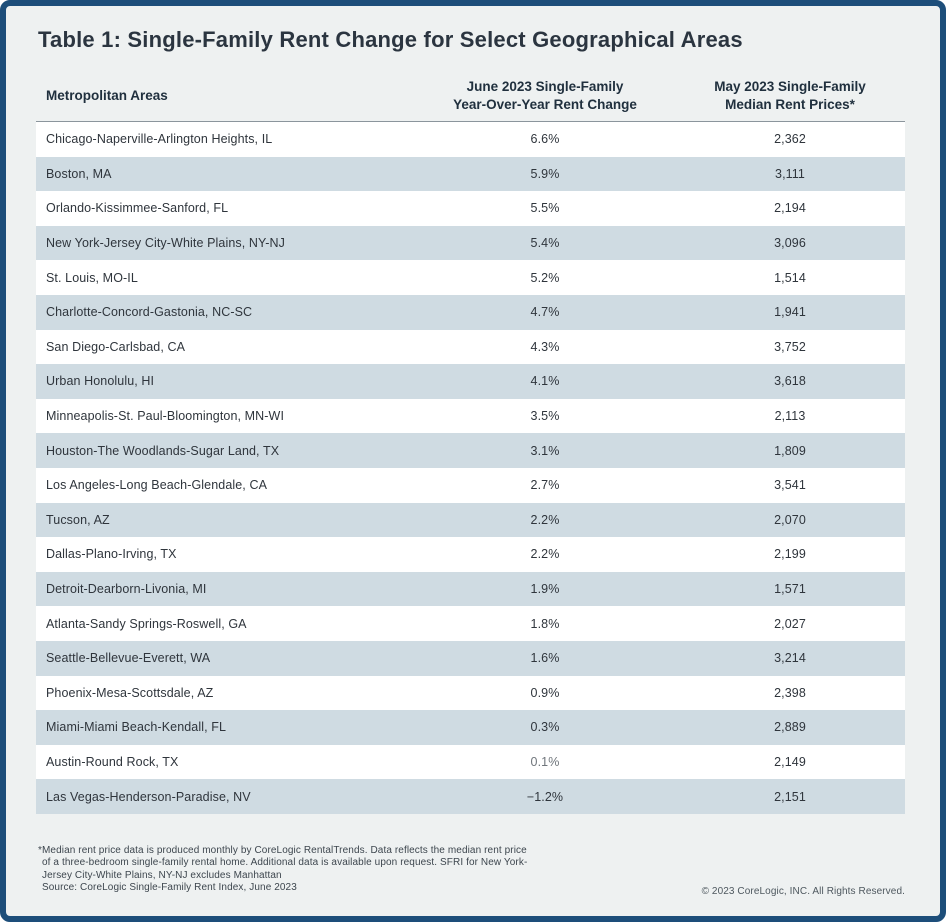  I want to click on metro-area-cell: Las Vegas-Henderson-Paradise, NV, so click(148, 796).